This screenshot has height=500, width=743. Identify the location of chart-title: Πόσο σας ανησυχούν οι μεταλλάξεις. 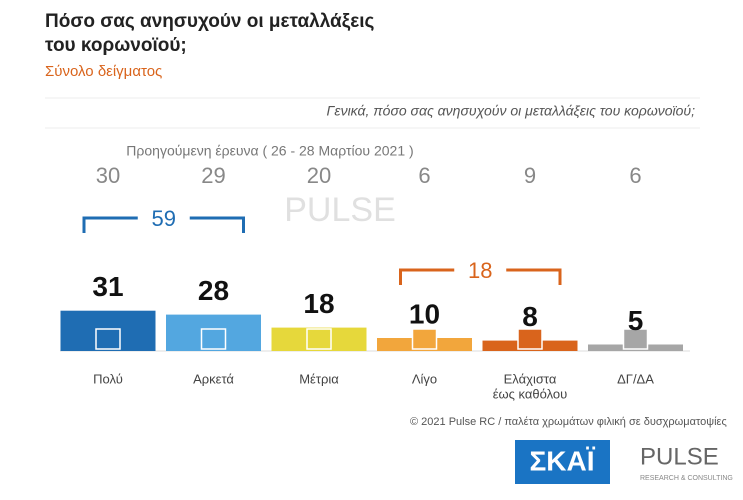
(209, 21).